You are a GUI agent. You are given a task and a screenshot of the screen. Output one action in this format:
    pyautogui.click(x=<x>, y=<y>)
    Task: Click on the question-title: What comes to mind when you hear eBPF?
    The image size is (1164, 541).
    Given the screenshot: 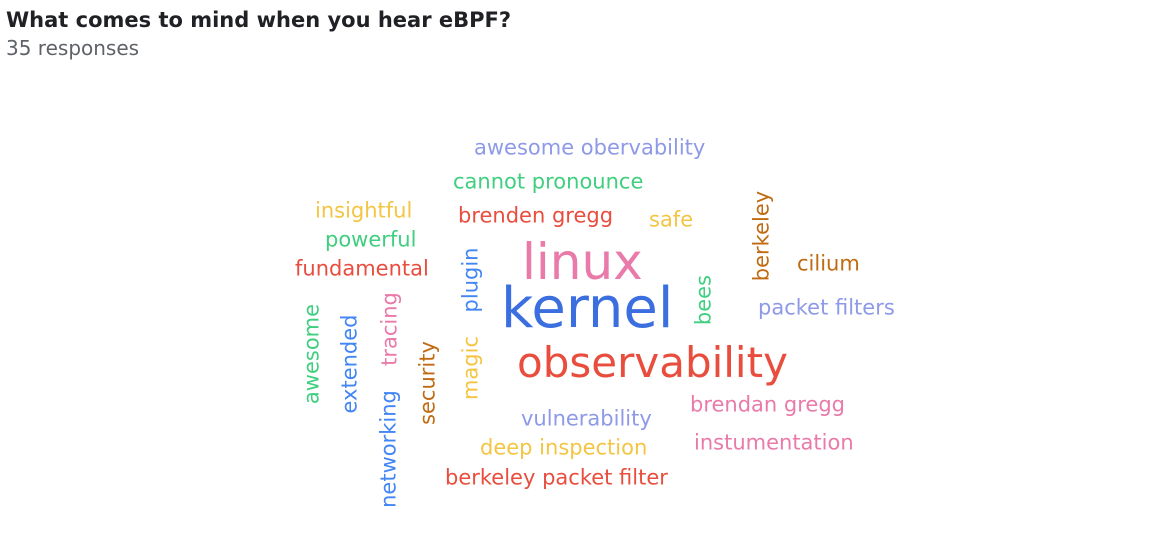 What is the action you would take?
    pyautogui.click(x=259, y=20)
    